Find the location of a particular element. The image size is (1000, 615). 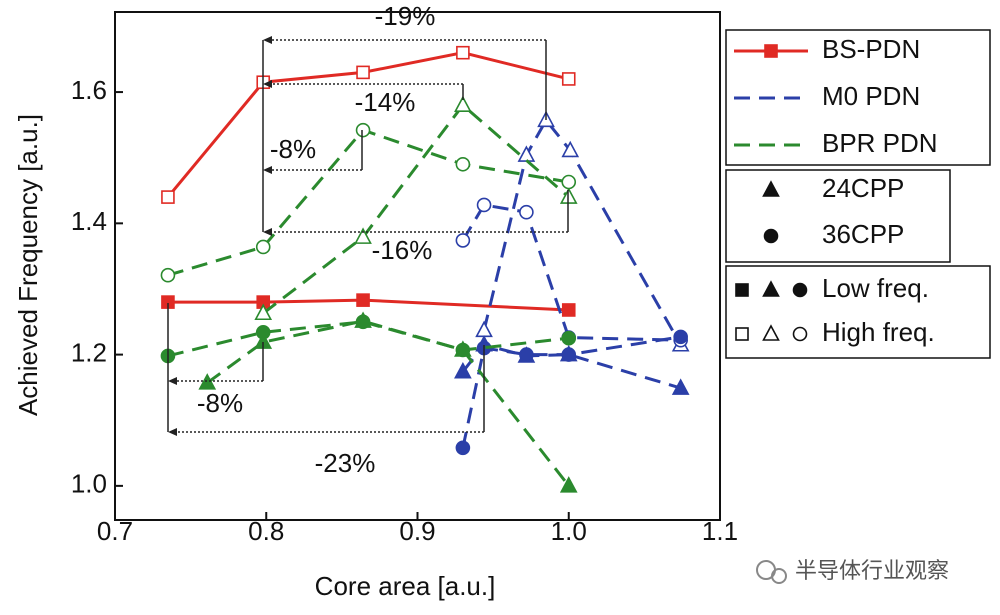

x-tick-label: 0.8 is located at coordinates (266, 531).